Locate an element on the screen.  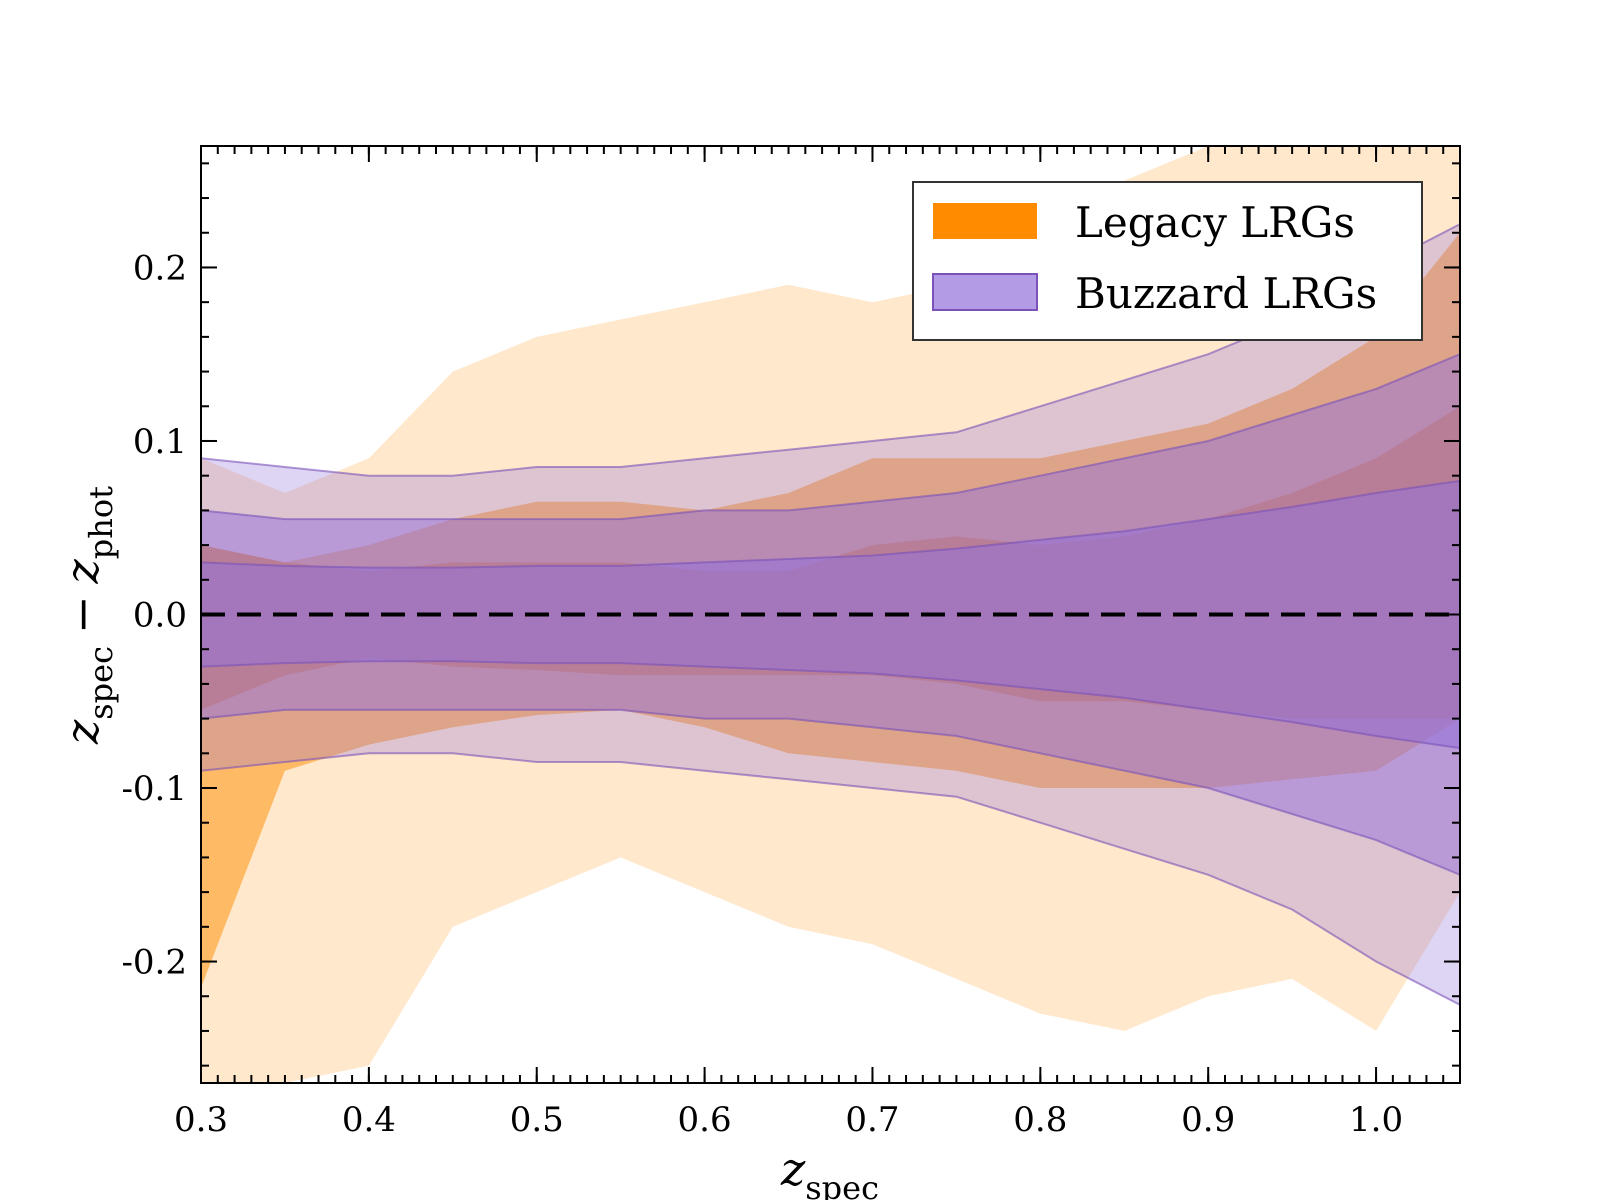
legend-label-legacy: Legacy LRGs is located at coordinates (1215, 222).